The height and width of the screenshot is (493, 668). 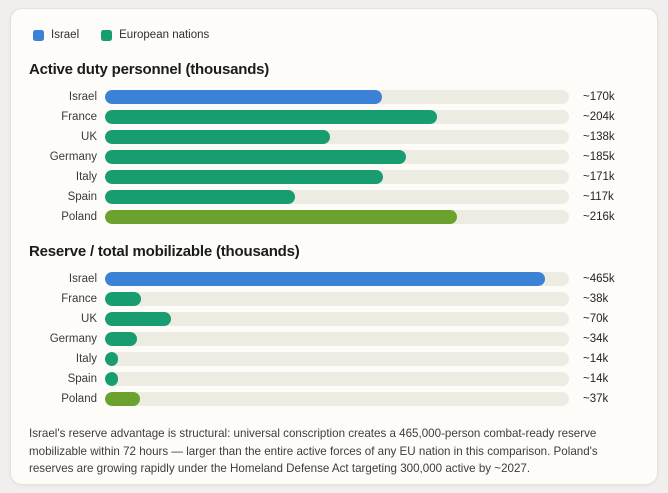 I want to click on bar-row: France ~204k, so click(x=334, y=117).